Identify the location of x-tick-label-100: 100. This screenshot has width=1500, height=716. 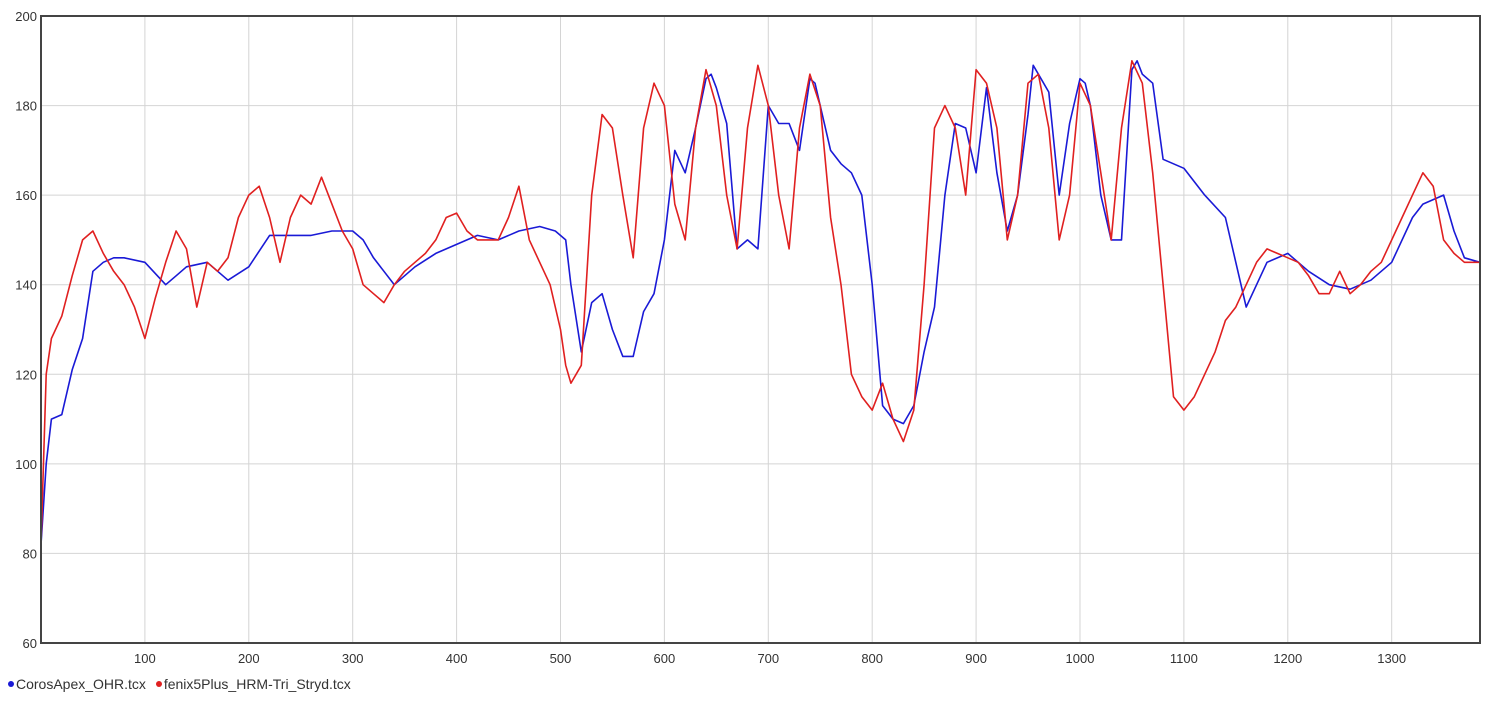
(145, 658).